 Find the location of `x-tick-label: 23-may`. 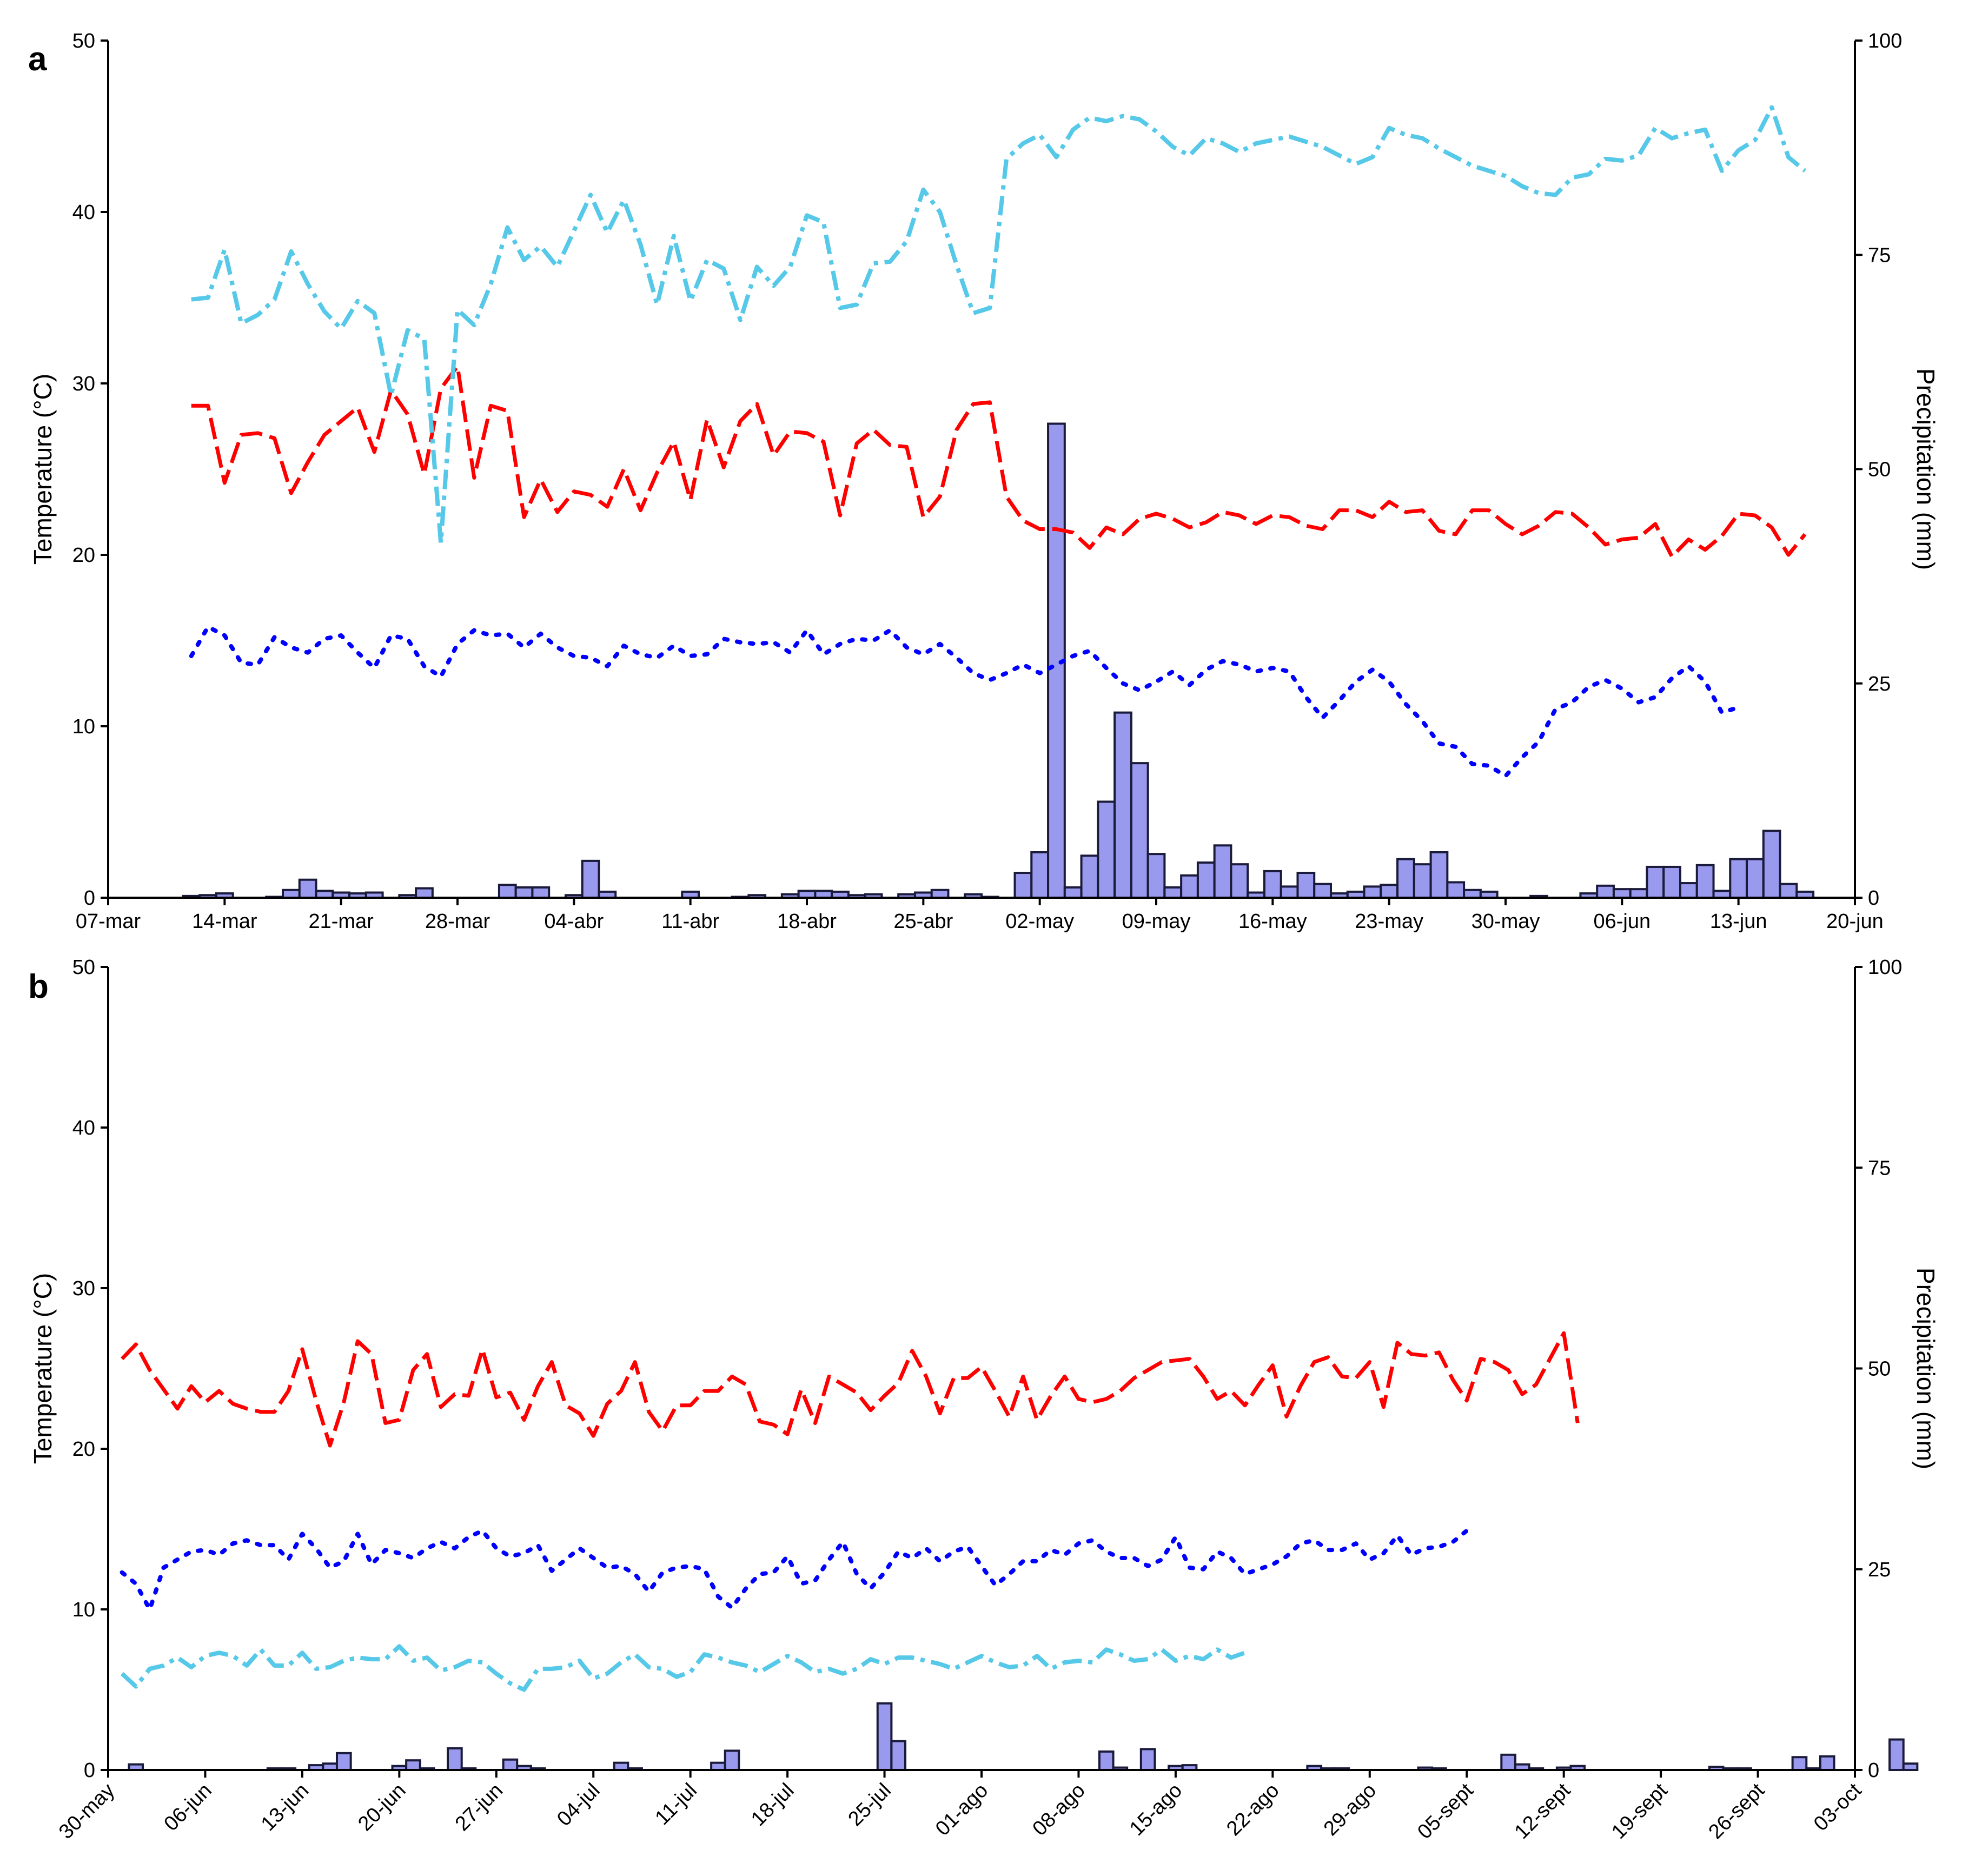

x-tick-label: 23-may is located at coordinates (1389, 921).